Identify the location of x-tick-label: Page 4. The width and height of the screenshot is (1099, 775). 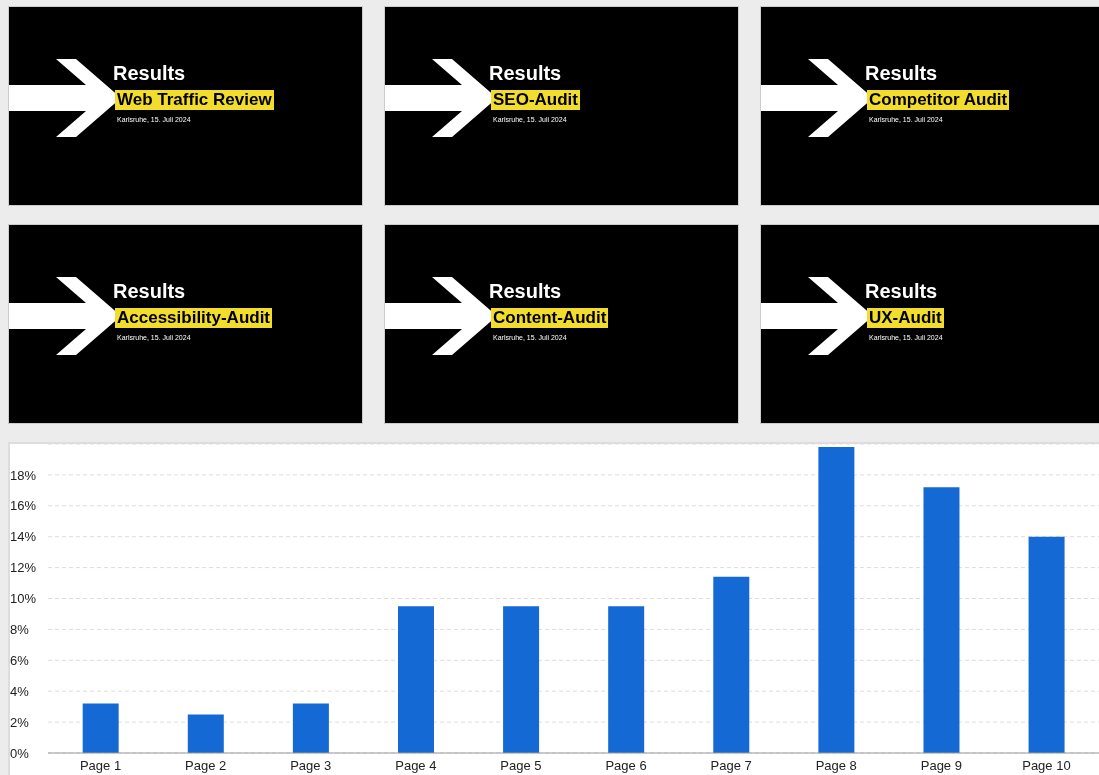
(416, 766).